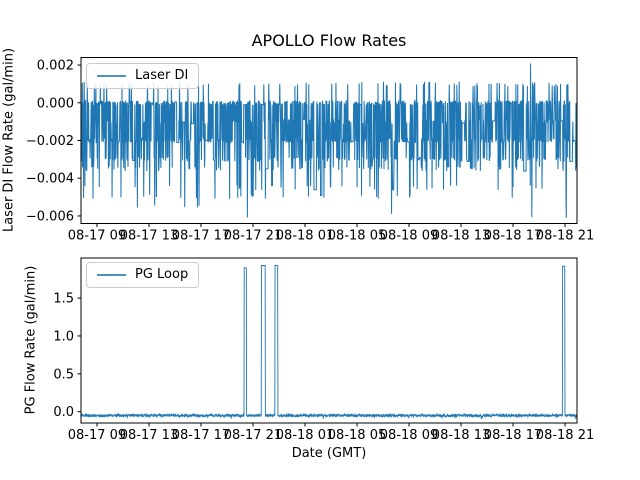  Describe the element at coordinates (55, 66) in the screenshot. I see `y-tick-label: 0.002` at that location.